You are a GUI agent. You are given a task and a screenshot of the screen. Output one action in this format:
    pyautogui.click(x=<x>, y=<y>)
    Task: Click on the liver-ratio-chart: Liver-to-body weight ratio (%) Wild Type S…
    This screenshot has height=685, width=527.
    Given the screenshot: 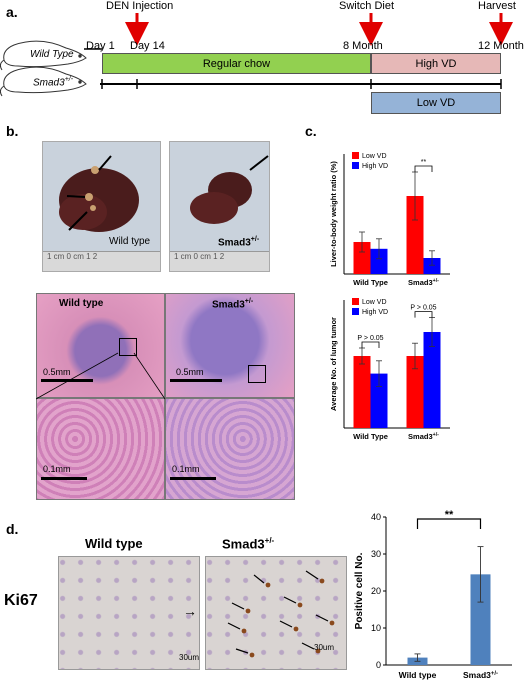 What is the action you would take?
    pyautogui.click(x=390, y=219)
    